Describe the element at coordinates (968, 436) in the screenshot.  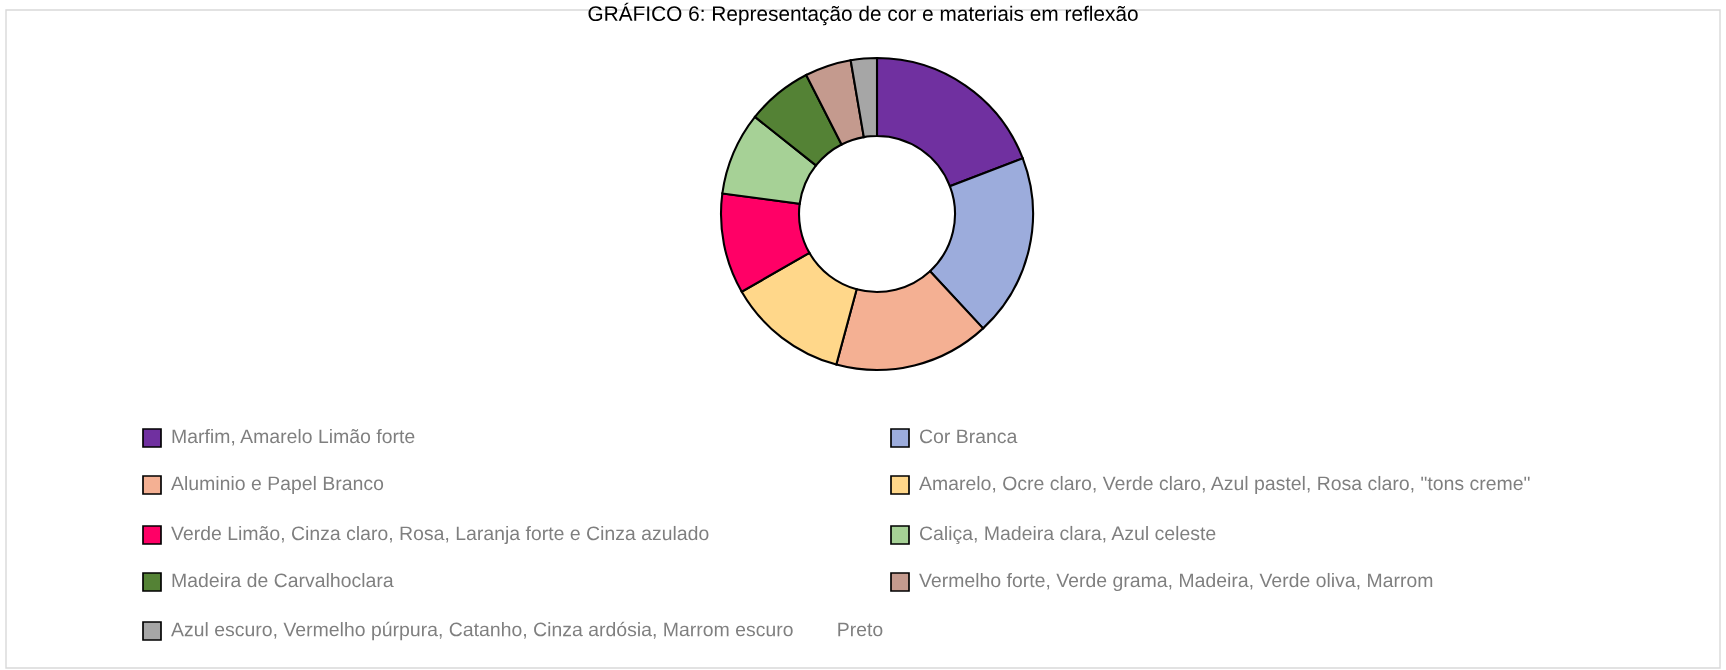
I see `legend-label: Cor Branca` at that location.